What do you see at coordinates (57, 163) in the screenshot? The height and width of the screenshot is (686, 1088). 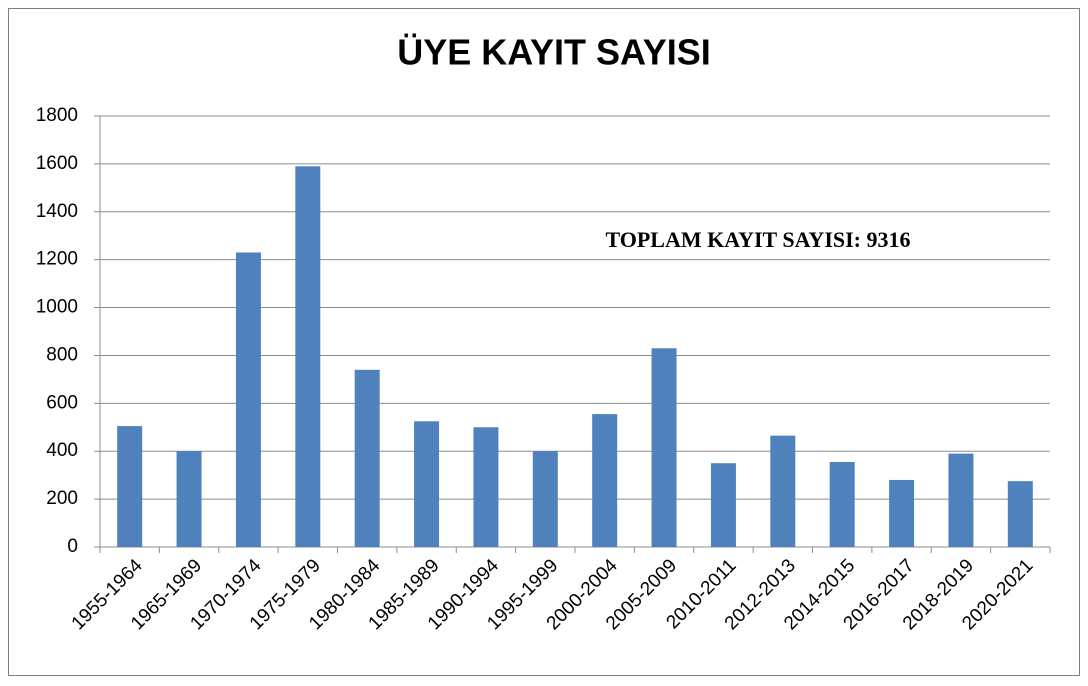 I see `y-tick-label: 1600` at bounding box center [57, 163].